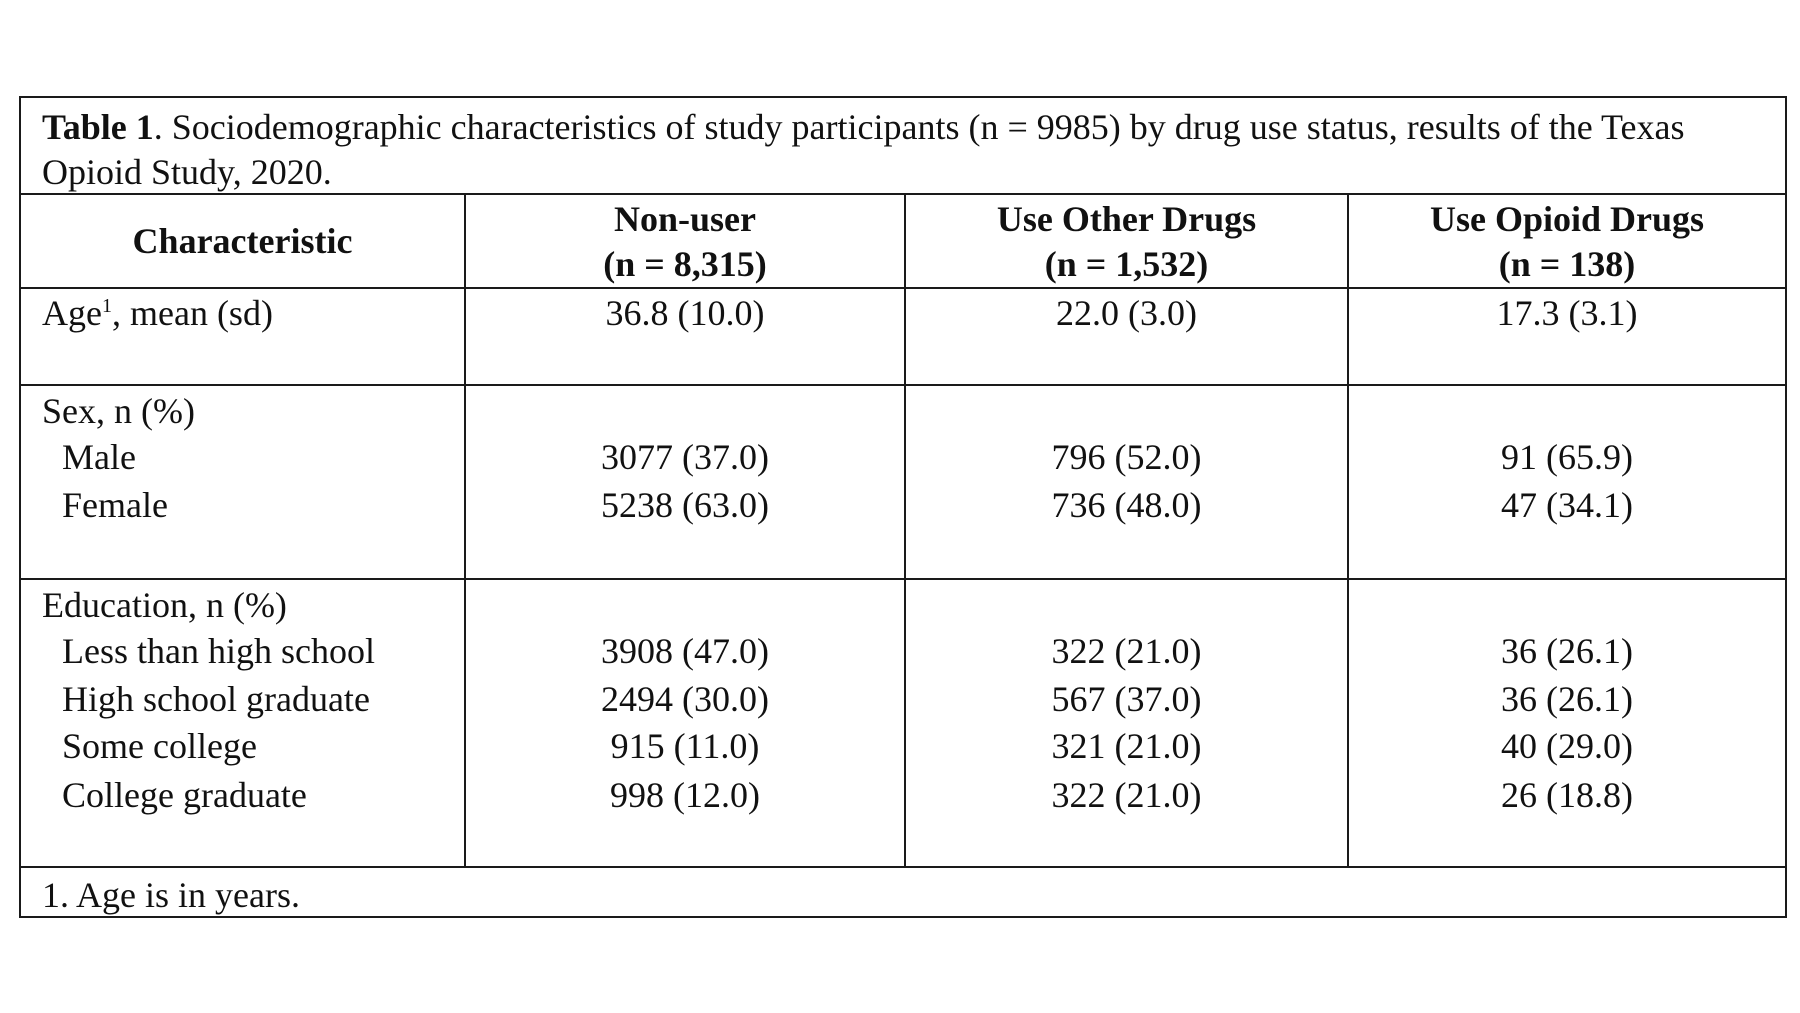 Image resolution: width=1800 pixels, height=1013 pixels. I want to click on age-label-text: Age, so click(72, 313).